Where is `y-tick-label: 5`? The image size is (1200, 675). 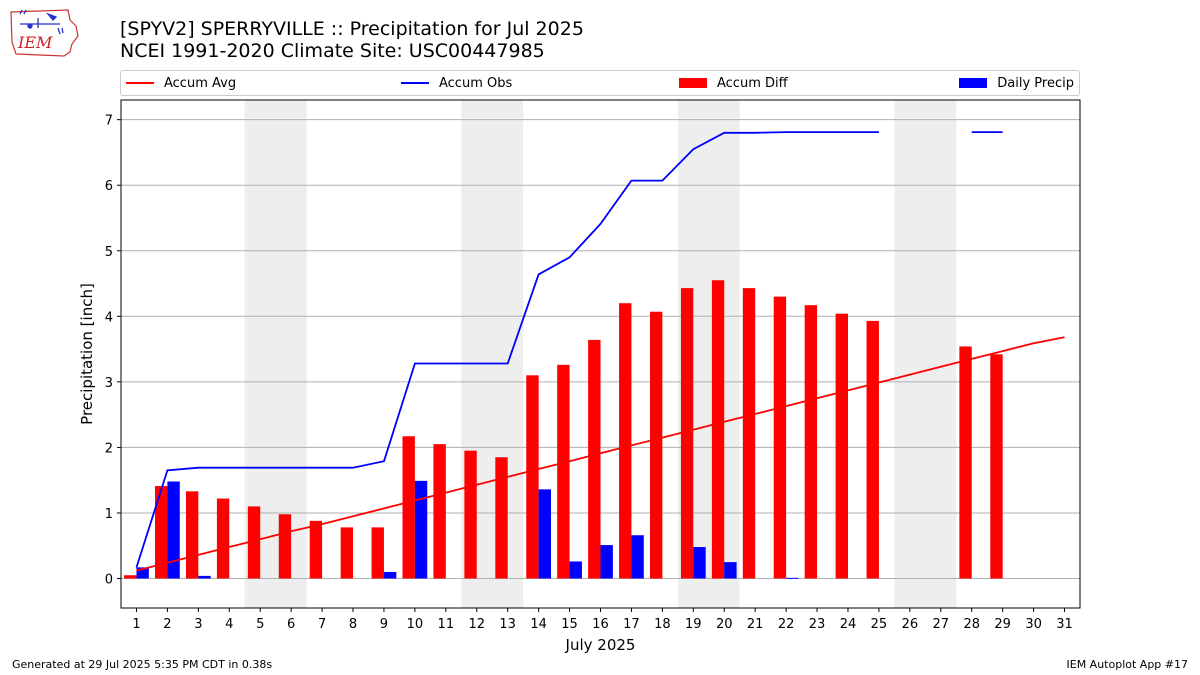
y-tick-label: 5 is located at coordinates (109, 252).